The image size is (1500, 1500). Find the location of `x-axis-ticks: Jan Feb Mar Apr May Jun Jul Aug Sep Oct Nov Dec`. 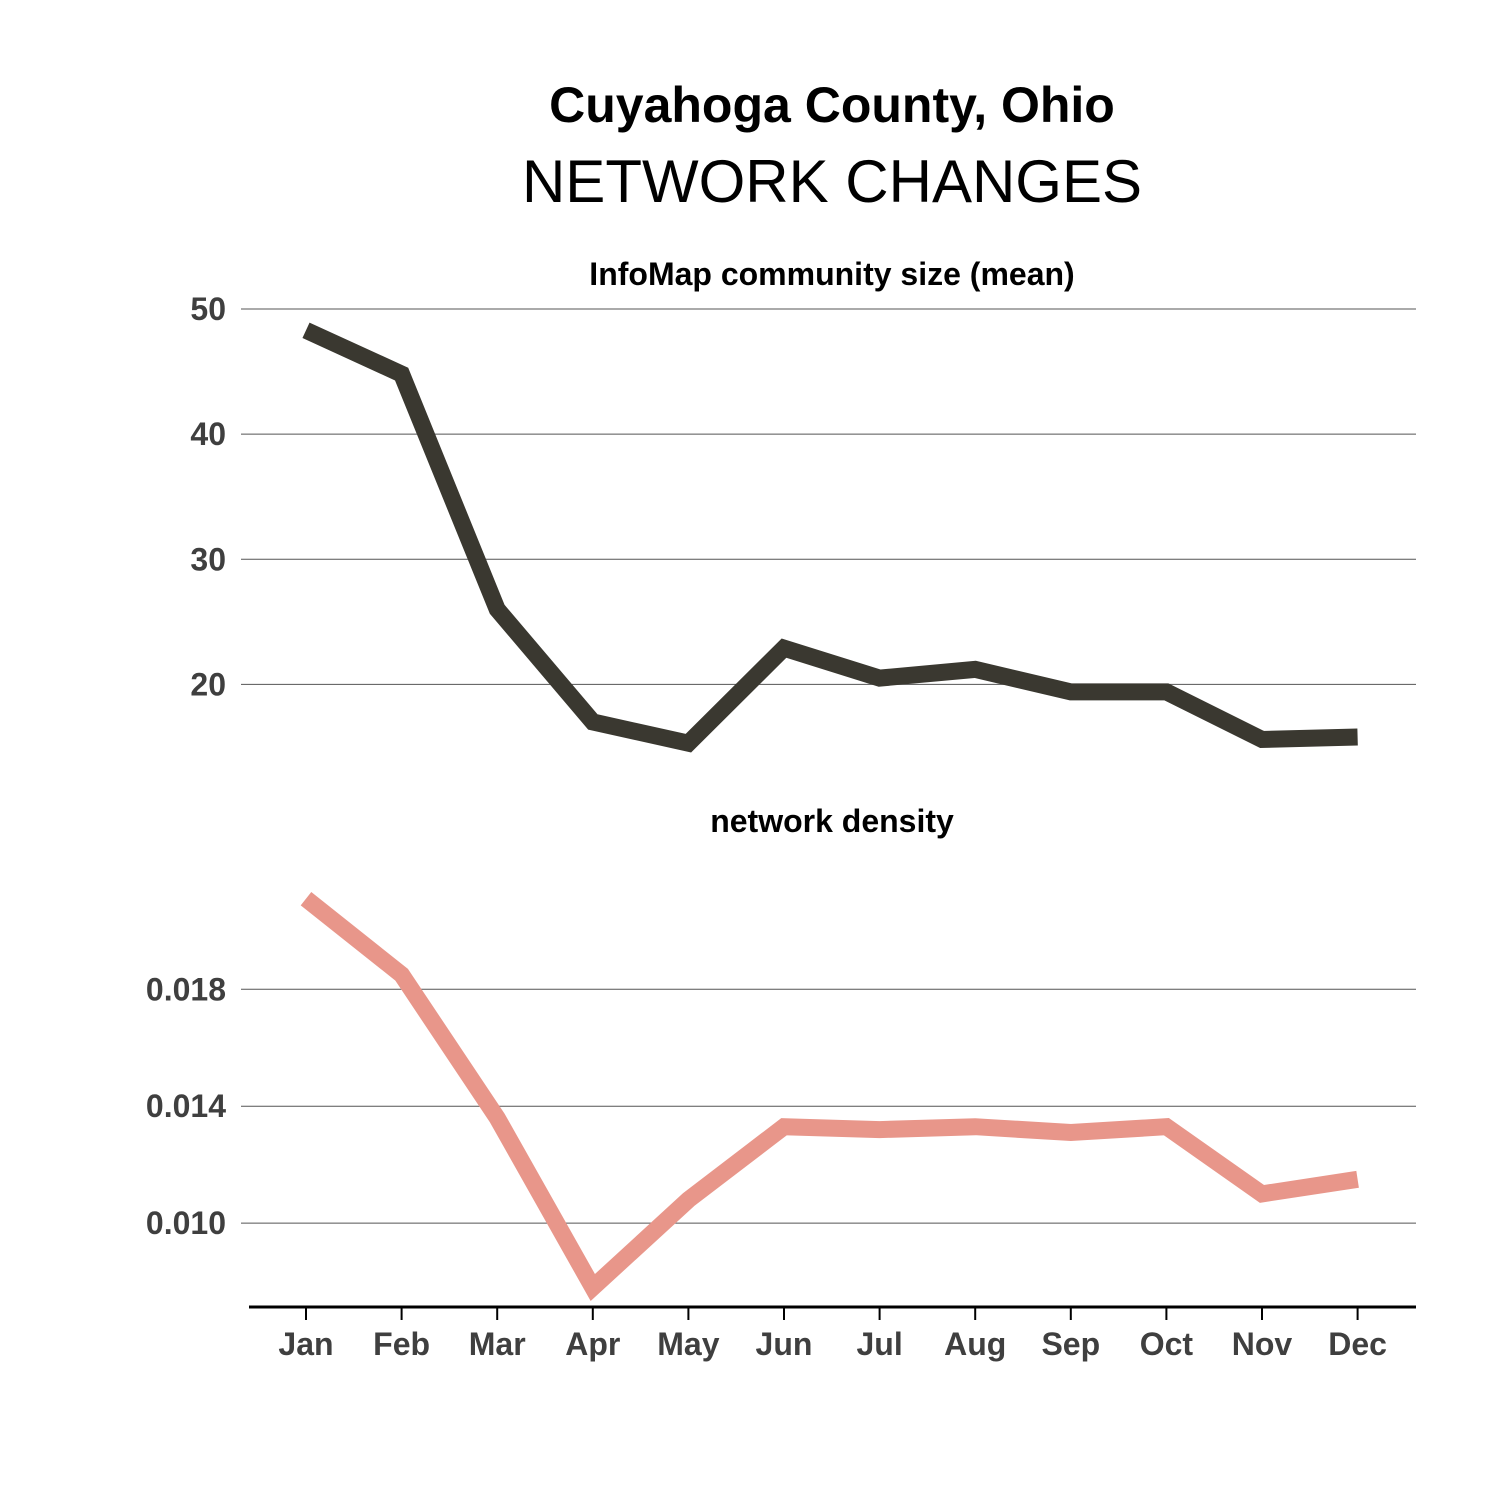

x-axis-ticks: Jan Feb Mar Apr May Jun Jul Aug Sep Oct Nov Dec is located at coordinates (832, 1334).